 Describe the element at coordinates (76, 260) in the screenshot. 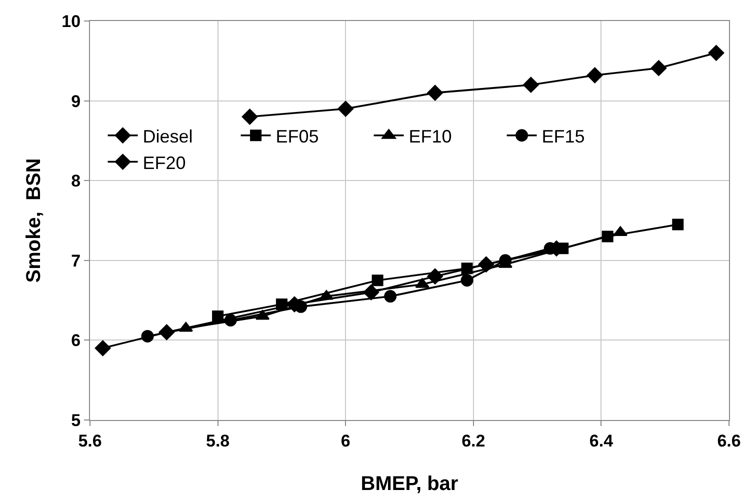

I see `y-tick-label: 7` at that location.